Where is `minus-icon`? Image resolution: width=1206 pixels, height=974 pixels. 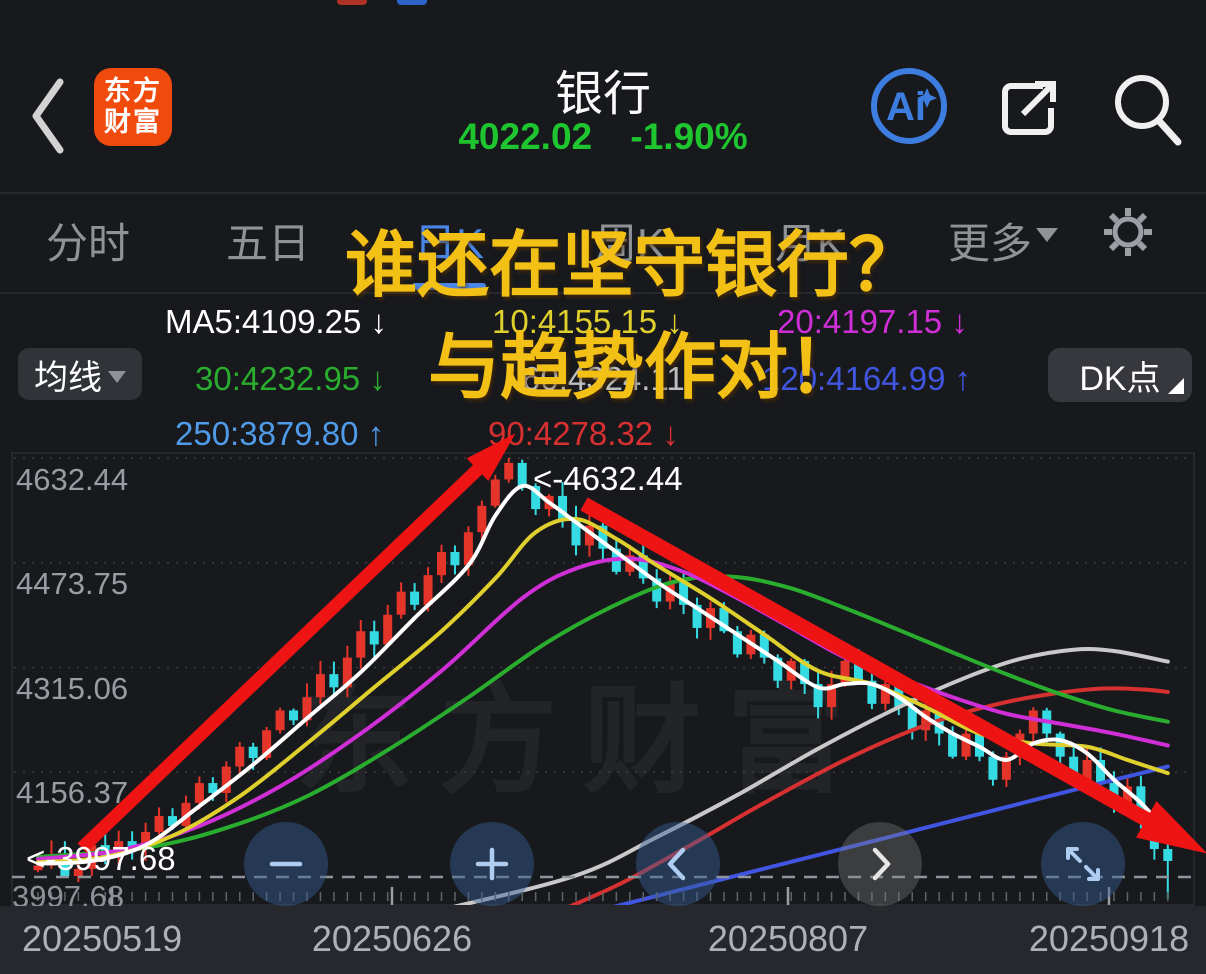
minus-icon is located at coordinates (286, 864).